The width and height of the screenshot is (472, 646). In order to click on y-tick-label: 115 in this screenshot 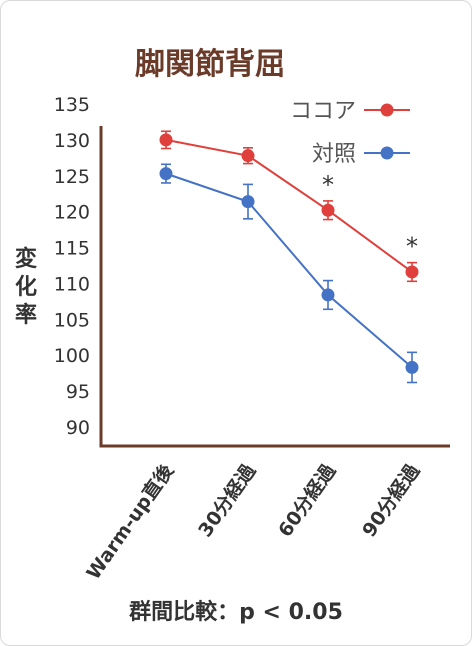, I will do `click(72, 249)`.